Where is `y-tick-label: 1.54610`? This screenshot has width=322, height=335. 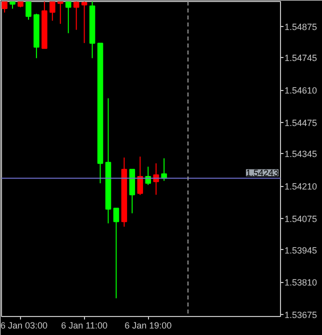
y-tick-label: 1.54610 is located at coordinates (301, 91).